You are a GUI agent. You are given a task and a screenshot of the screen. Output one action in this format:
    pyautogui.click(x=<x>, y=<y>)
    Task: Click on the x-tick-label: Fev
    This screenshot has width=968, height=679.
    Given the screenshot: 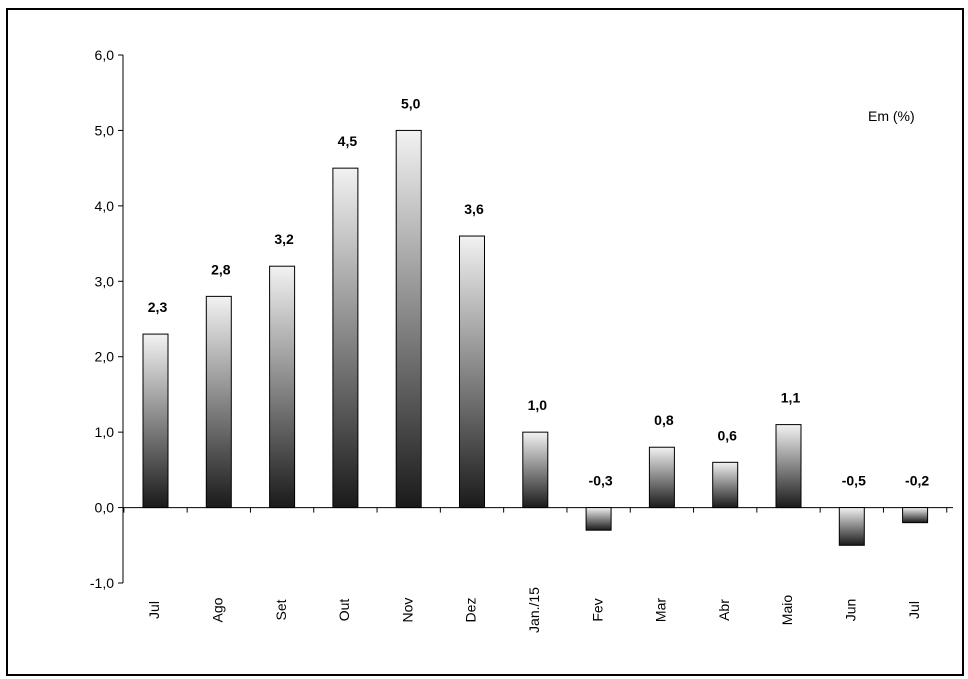 What is the action you would take?
    pyautogui.click(x=597, y=609)
    